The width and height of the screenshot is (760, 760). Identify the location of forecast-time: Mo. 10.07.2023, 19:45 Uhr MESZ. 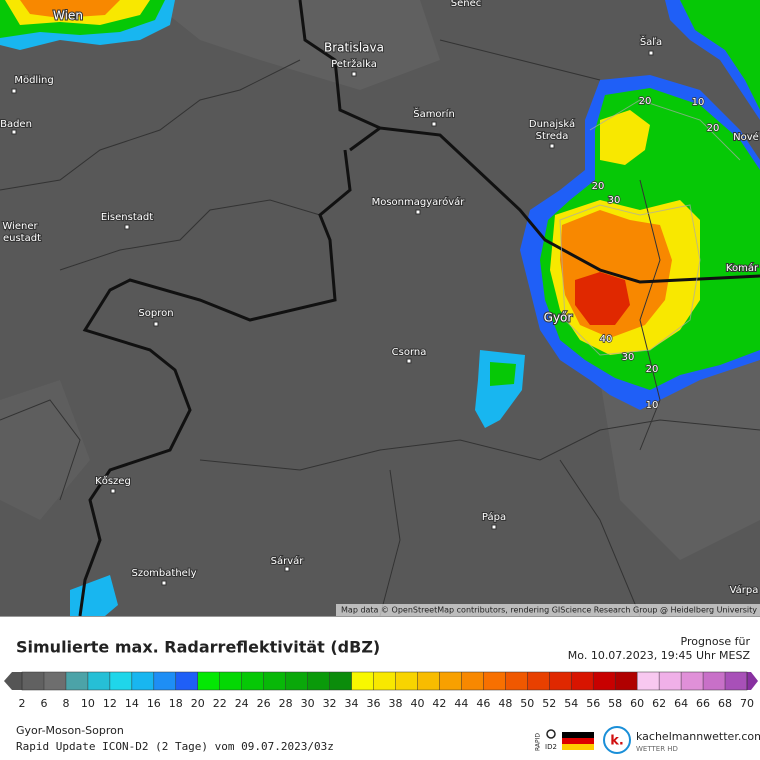
(659, 655).